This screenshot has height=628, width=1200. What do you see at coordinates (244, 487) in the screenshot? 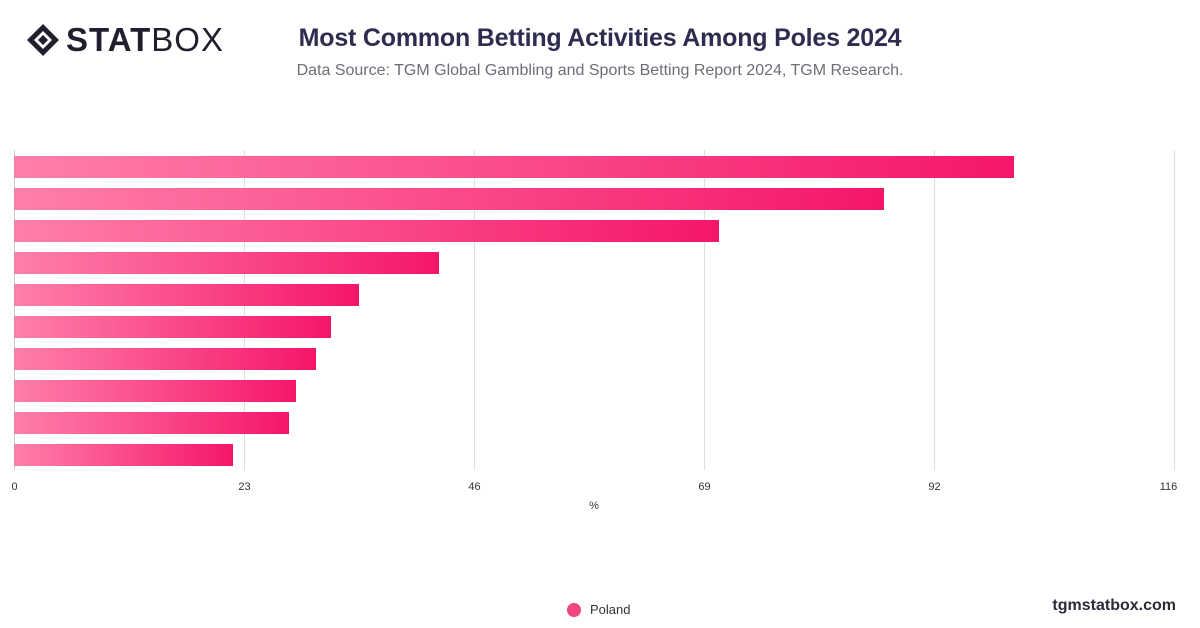
I see `x-tick-label: 23` at bounding box center [244, 487].